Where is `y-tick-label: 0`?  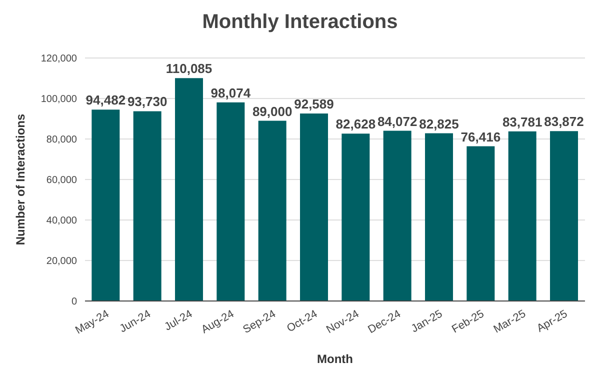
y-tick-label: 0 is located at coordinates (74, 302).